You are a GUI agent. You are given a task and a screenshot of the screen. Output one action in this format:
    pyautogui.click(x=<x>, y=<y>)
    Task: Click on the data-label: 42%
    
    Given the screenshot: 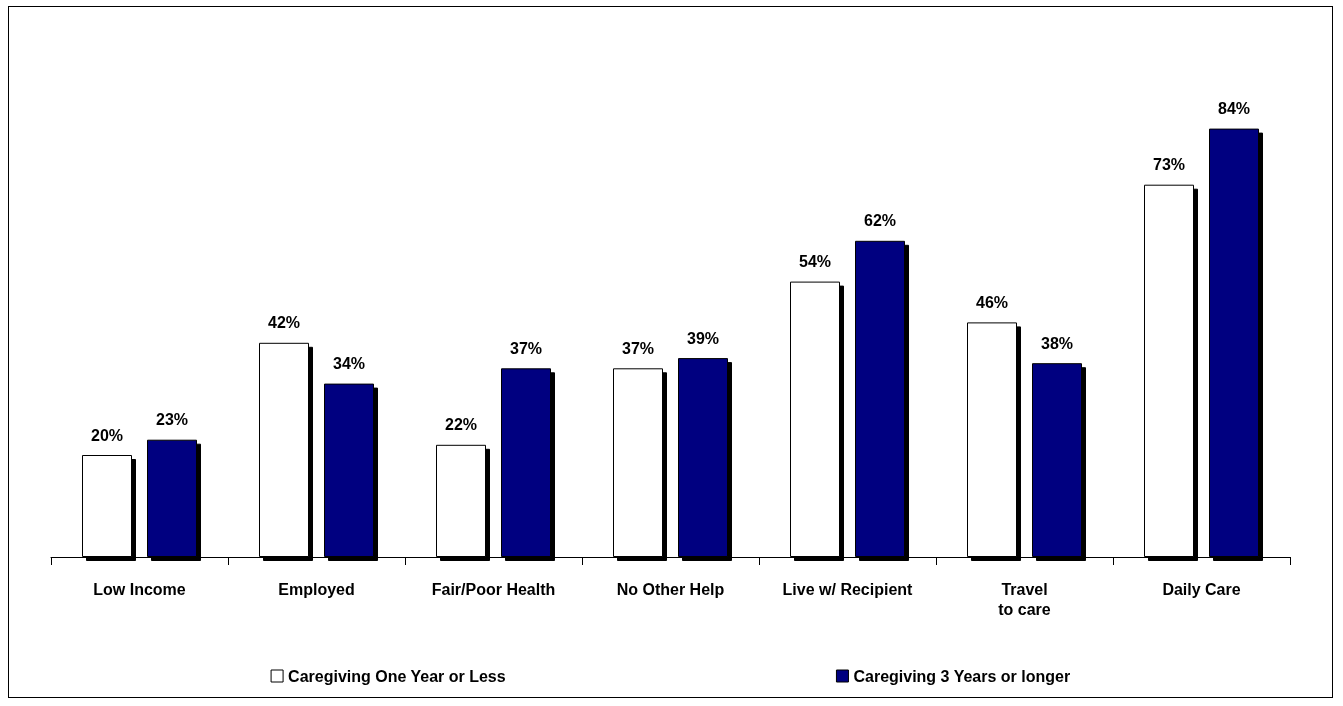 What is the action you would take?
    pyautogui.click(x=284, y=323)
    